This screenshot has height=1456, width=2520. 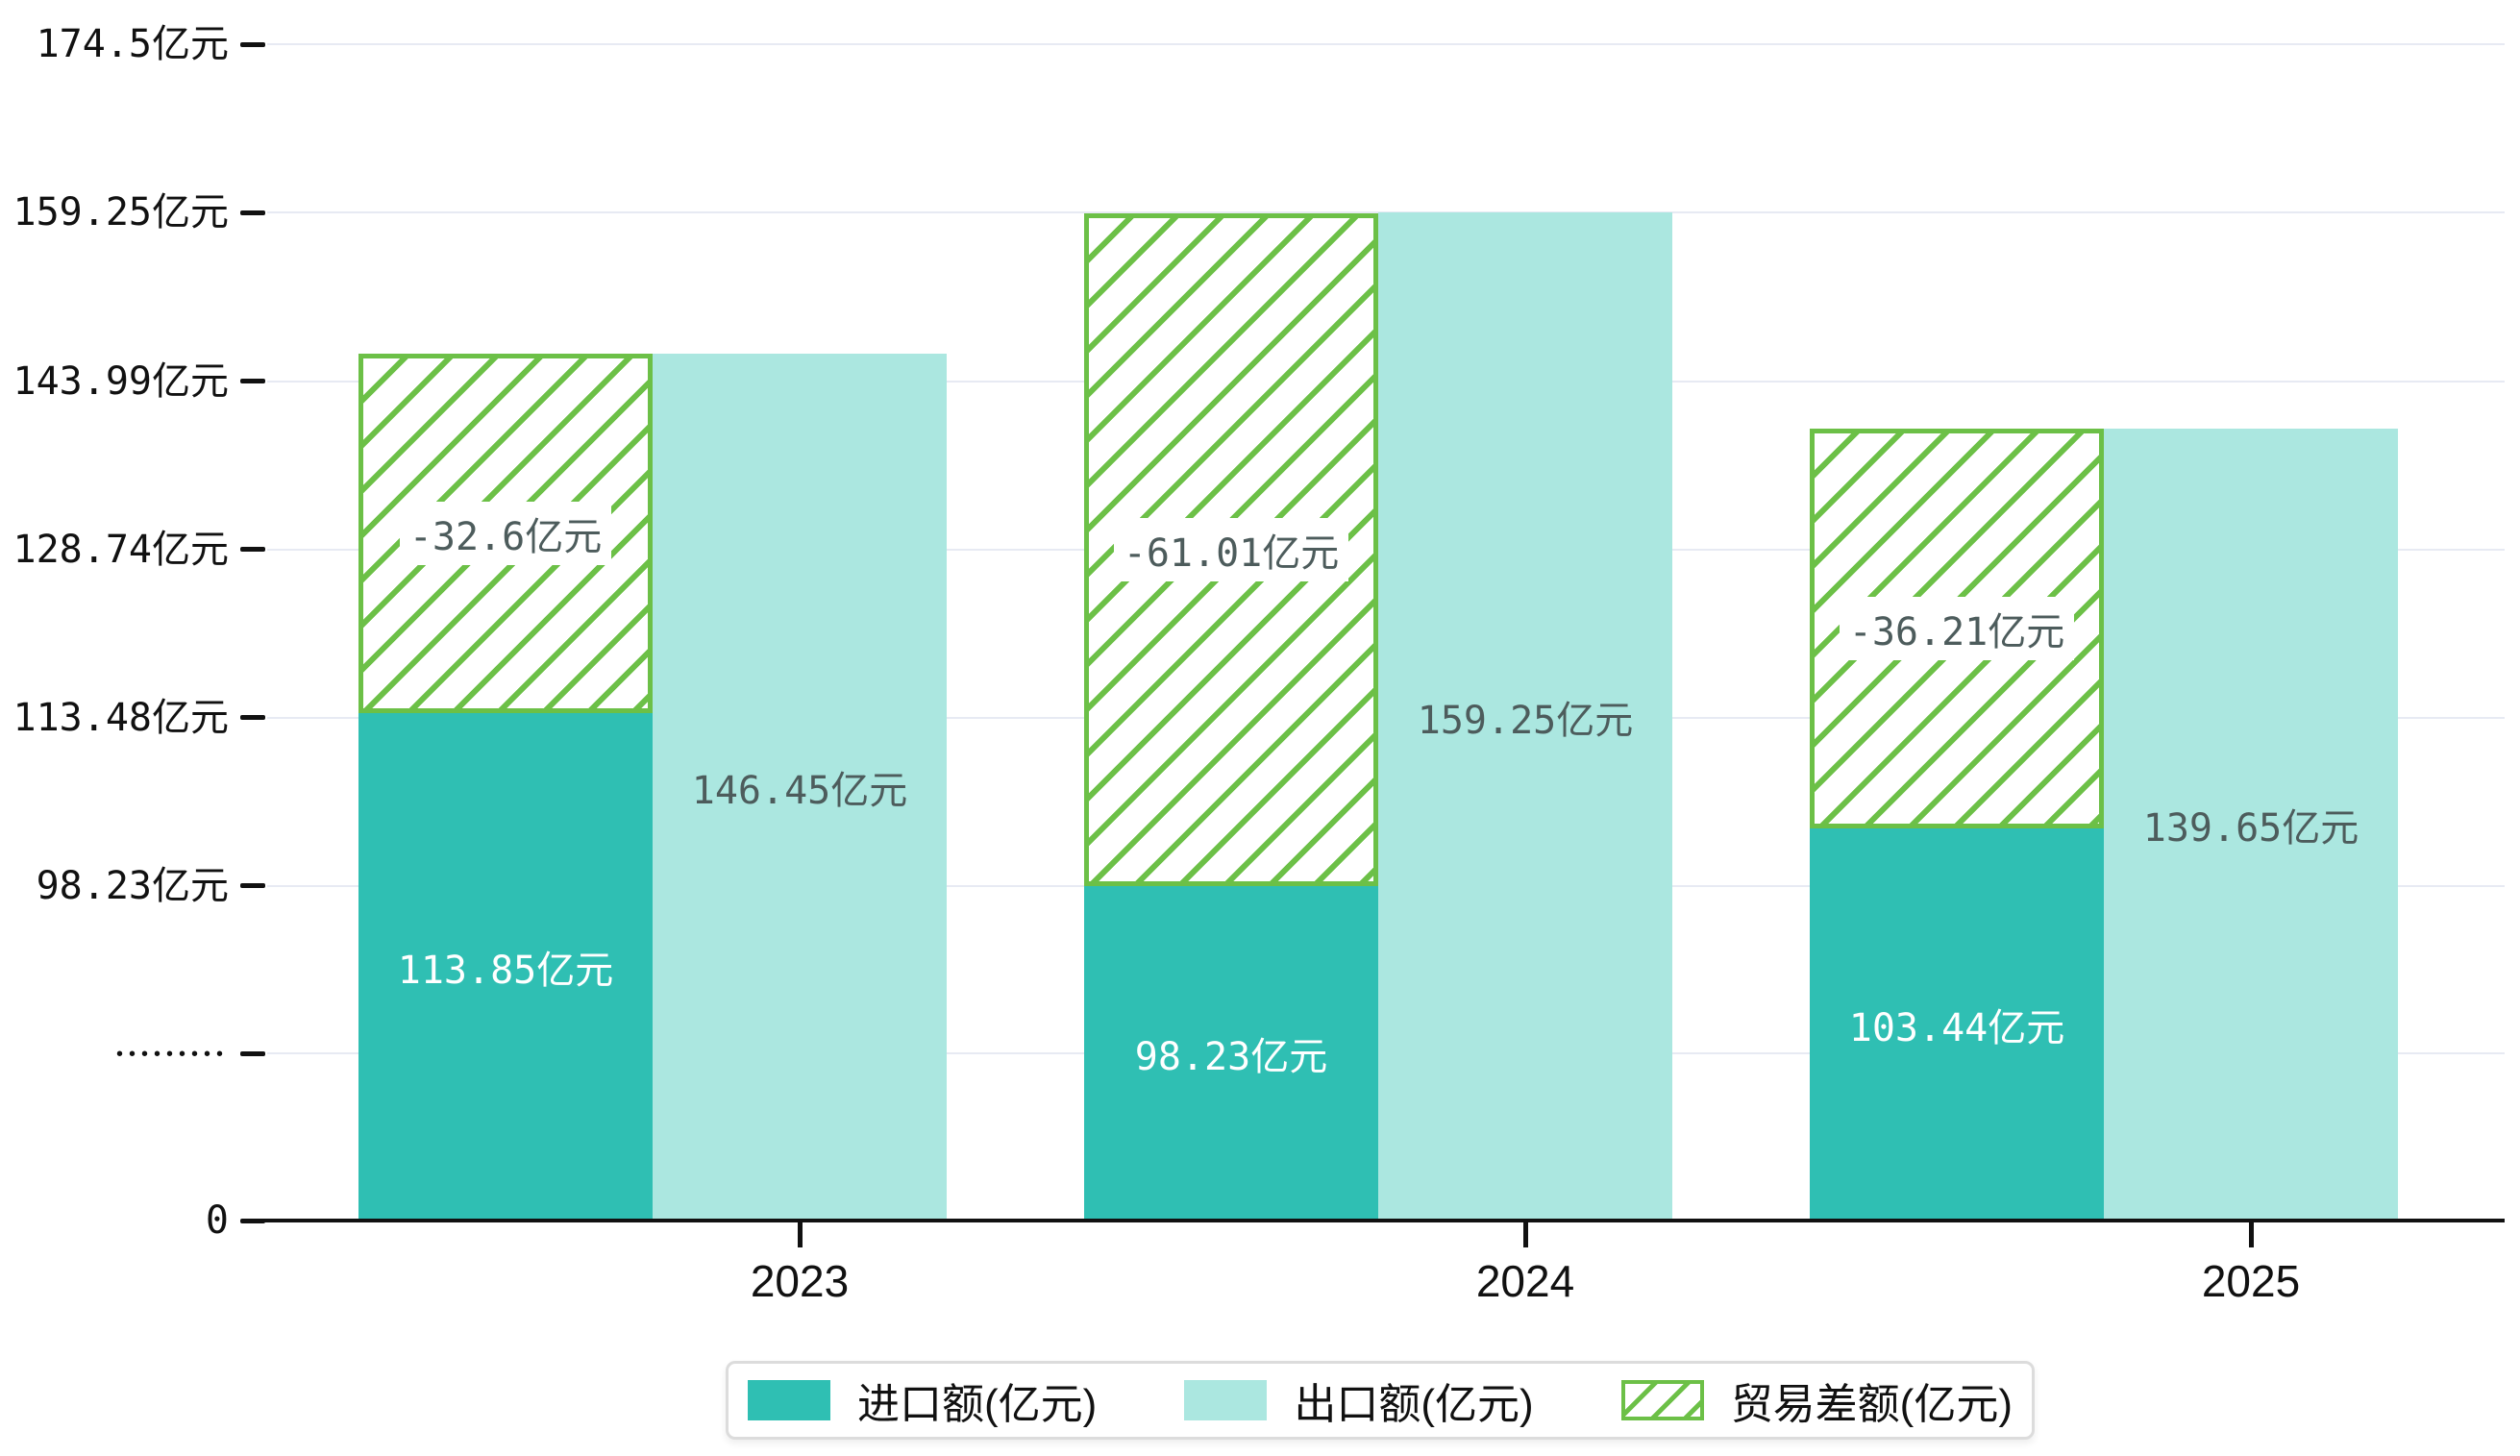 I want to click on trade-balance-bar-2024, so click(x=1231, y=549).